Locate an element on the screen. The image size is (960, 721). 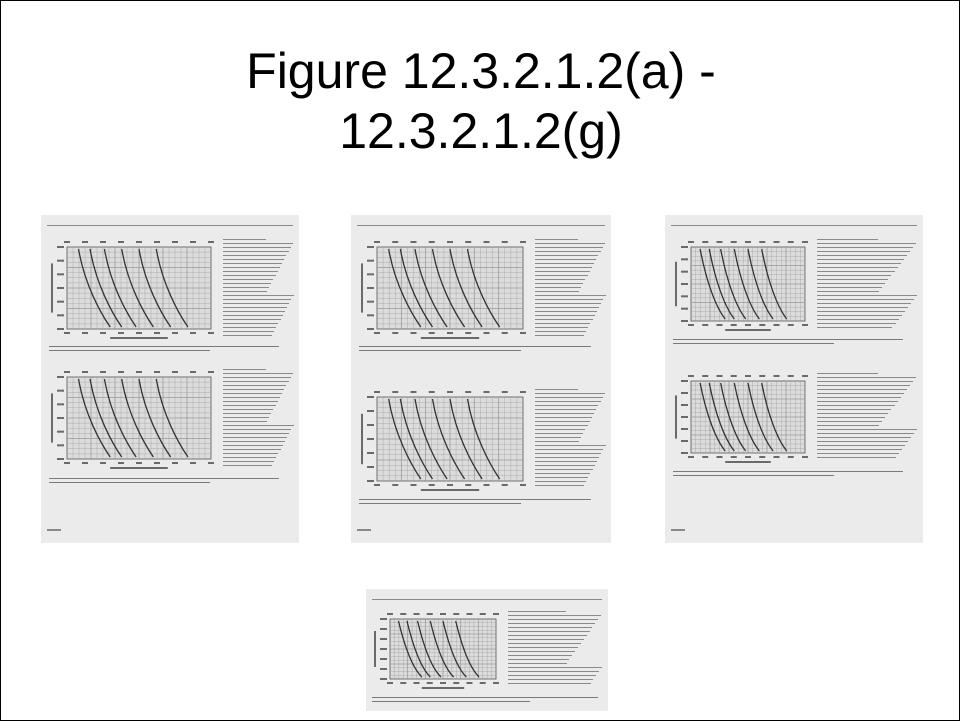
thumbnail-g-figure-caption is located at coordinates (485, 701).